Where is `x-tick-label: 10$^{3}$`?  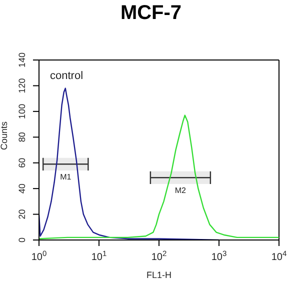 x-tick-label: 10$^{3}$ is located at coordinates (219, 255).